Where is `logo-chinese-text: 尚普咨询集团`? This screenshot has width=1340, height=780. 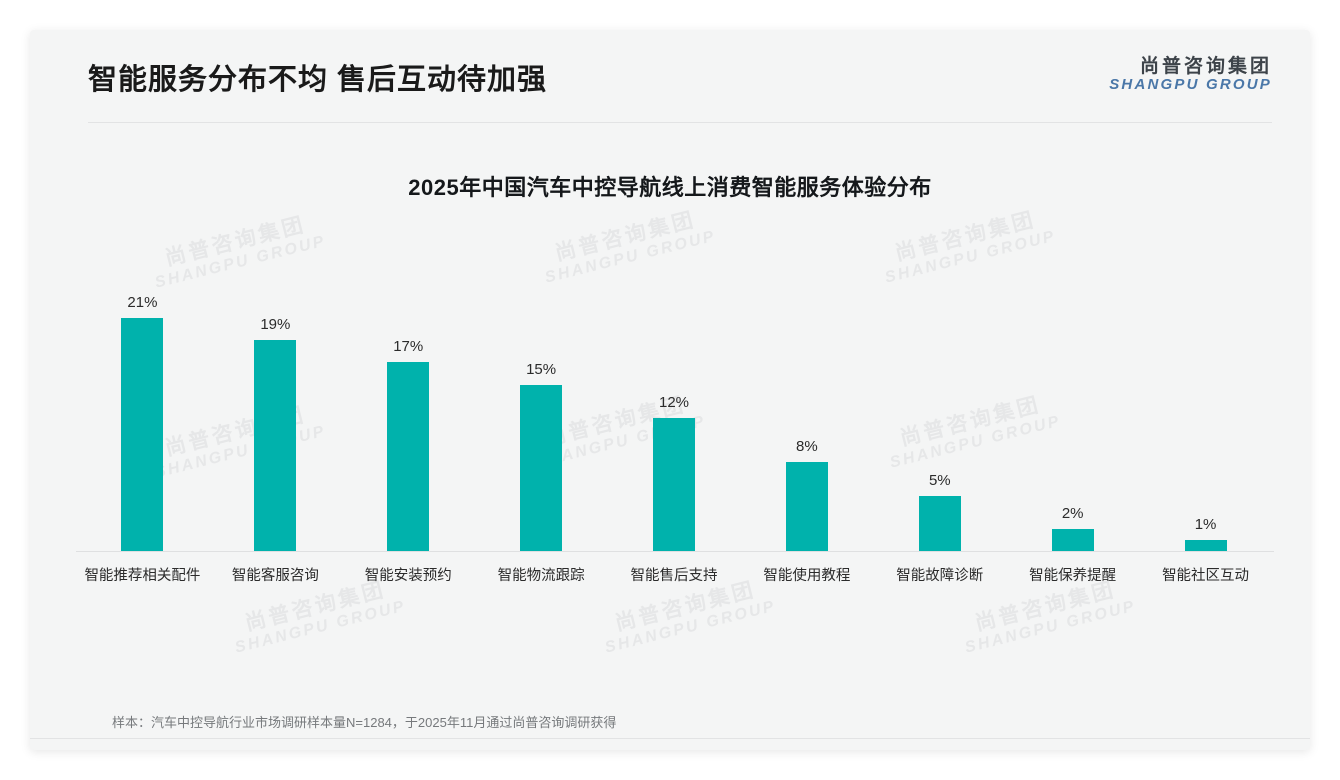
logo-chinese-text: 尚普咨询集团 is located at coordinates (1205, 66).